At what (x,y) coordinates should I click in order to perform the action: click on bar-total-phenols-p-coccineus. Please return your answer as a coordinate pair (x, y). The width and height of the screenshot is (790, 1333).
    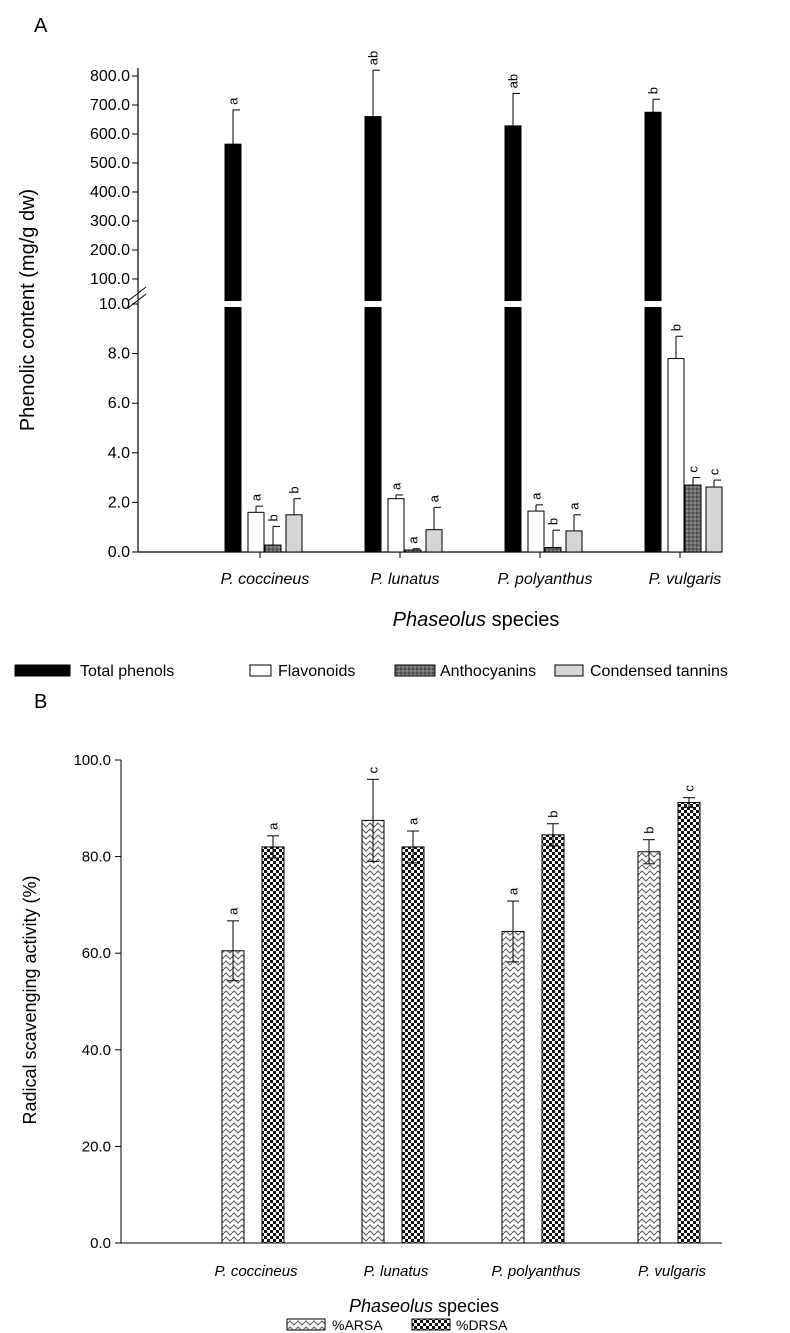
    Looking at the image, I should click on (233, 348).